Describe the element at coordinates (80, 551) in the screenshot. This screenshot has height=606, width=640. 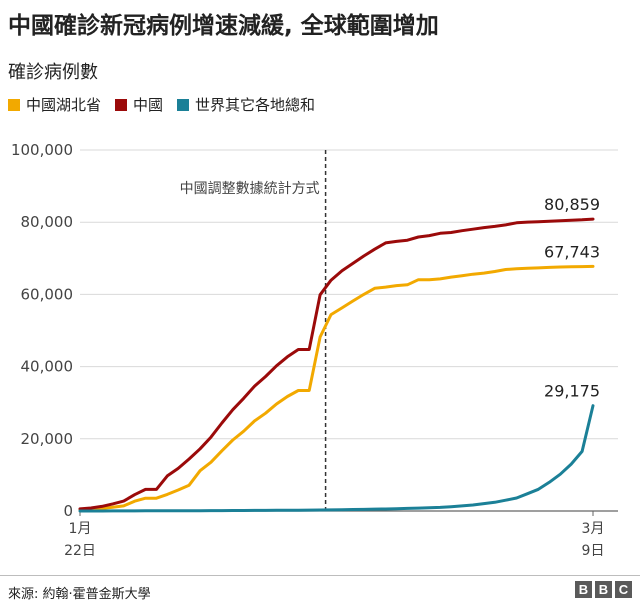
I see `x-tick-label: 22日` at that location.